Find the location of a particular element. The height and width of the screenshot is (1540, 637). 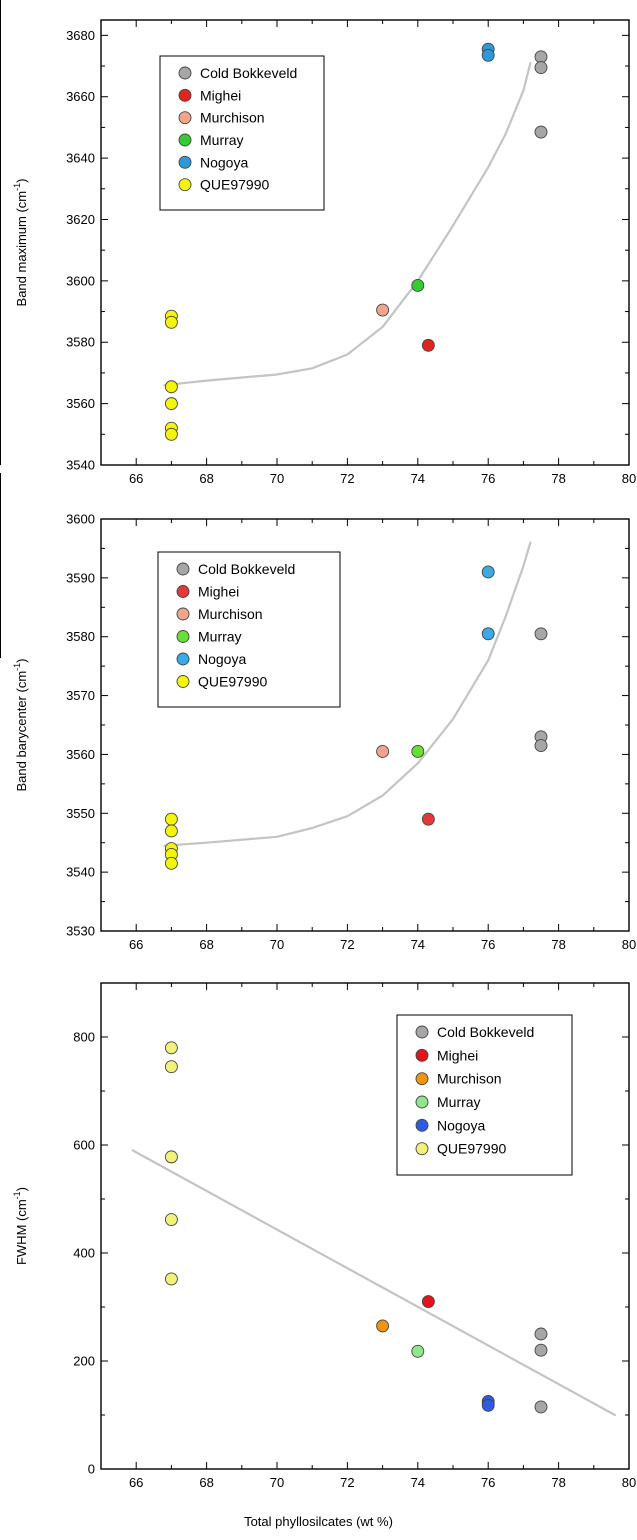

y-tick-label: 3570 is located at coordinates (80, 695).